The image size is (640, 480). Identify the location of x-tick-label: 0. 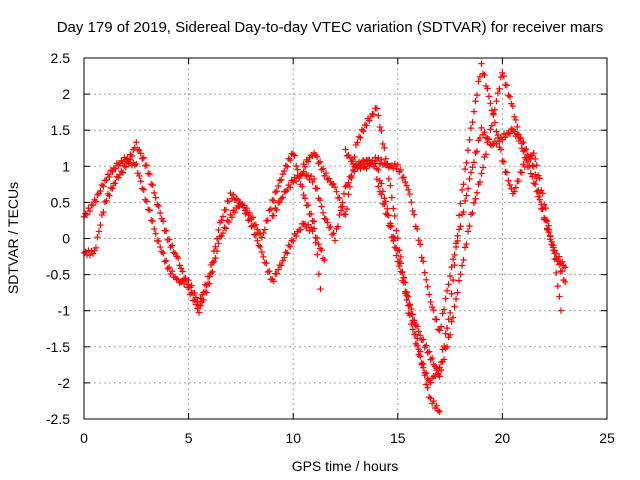
(84, 438).